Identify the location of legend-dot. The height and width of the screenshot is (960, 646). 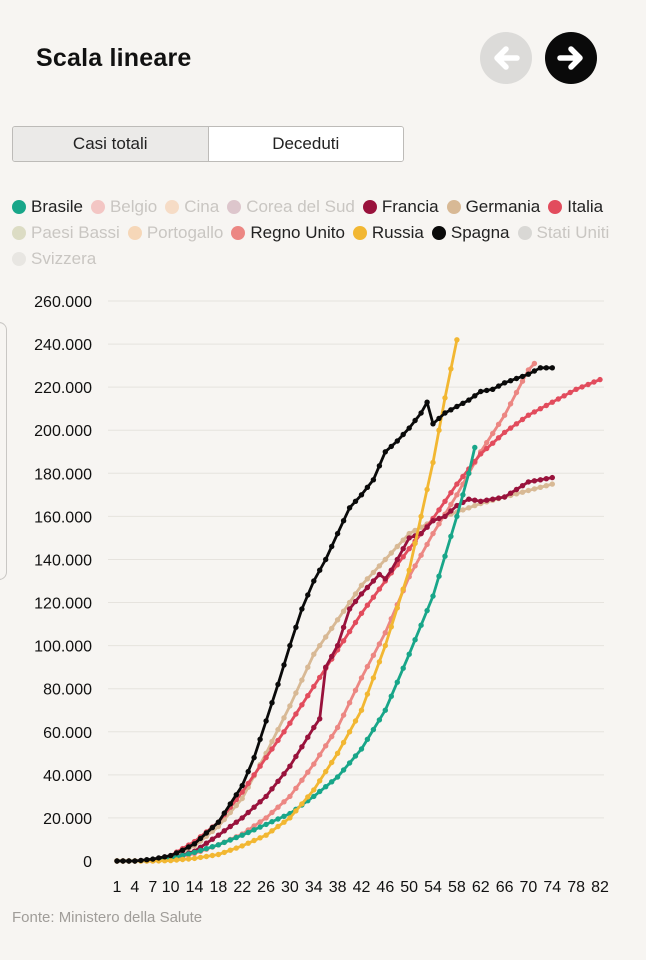
(234, 206).